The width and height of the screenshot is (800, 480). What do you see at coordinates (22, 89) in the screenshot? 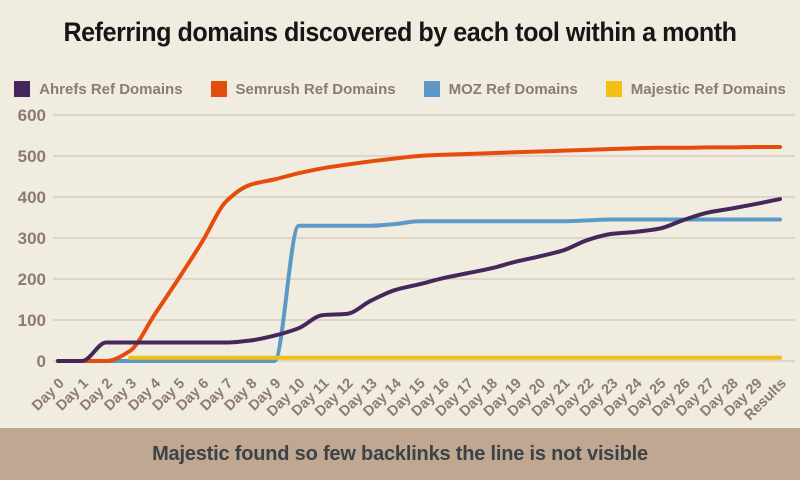
I see `legend-swatch-ahrefs-ref-domains` at bounding box center [22, 89].